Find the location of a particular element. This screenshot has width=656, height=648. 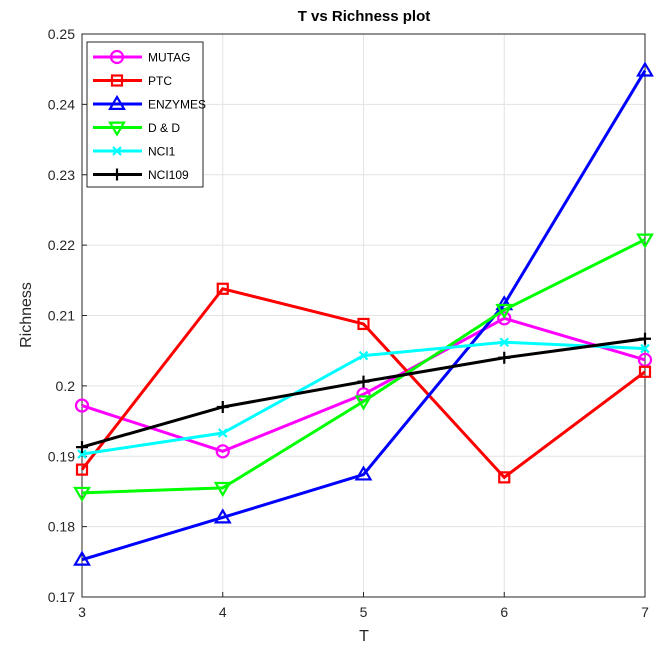

chart-title: T vs Richness plot is located at coordinates (364, 16).